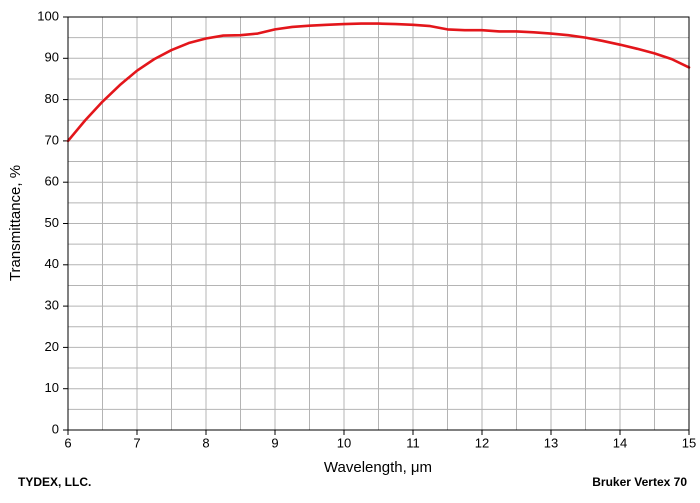 The width and height of the screenshot is (700, 503). Describe the element at coordinates (344, 442) in the screenshot. I see `x-tick-label: 10` at that location.